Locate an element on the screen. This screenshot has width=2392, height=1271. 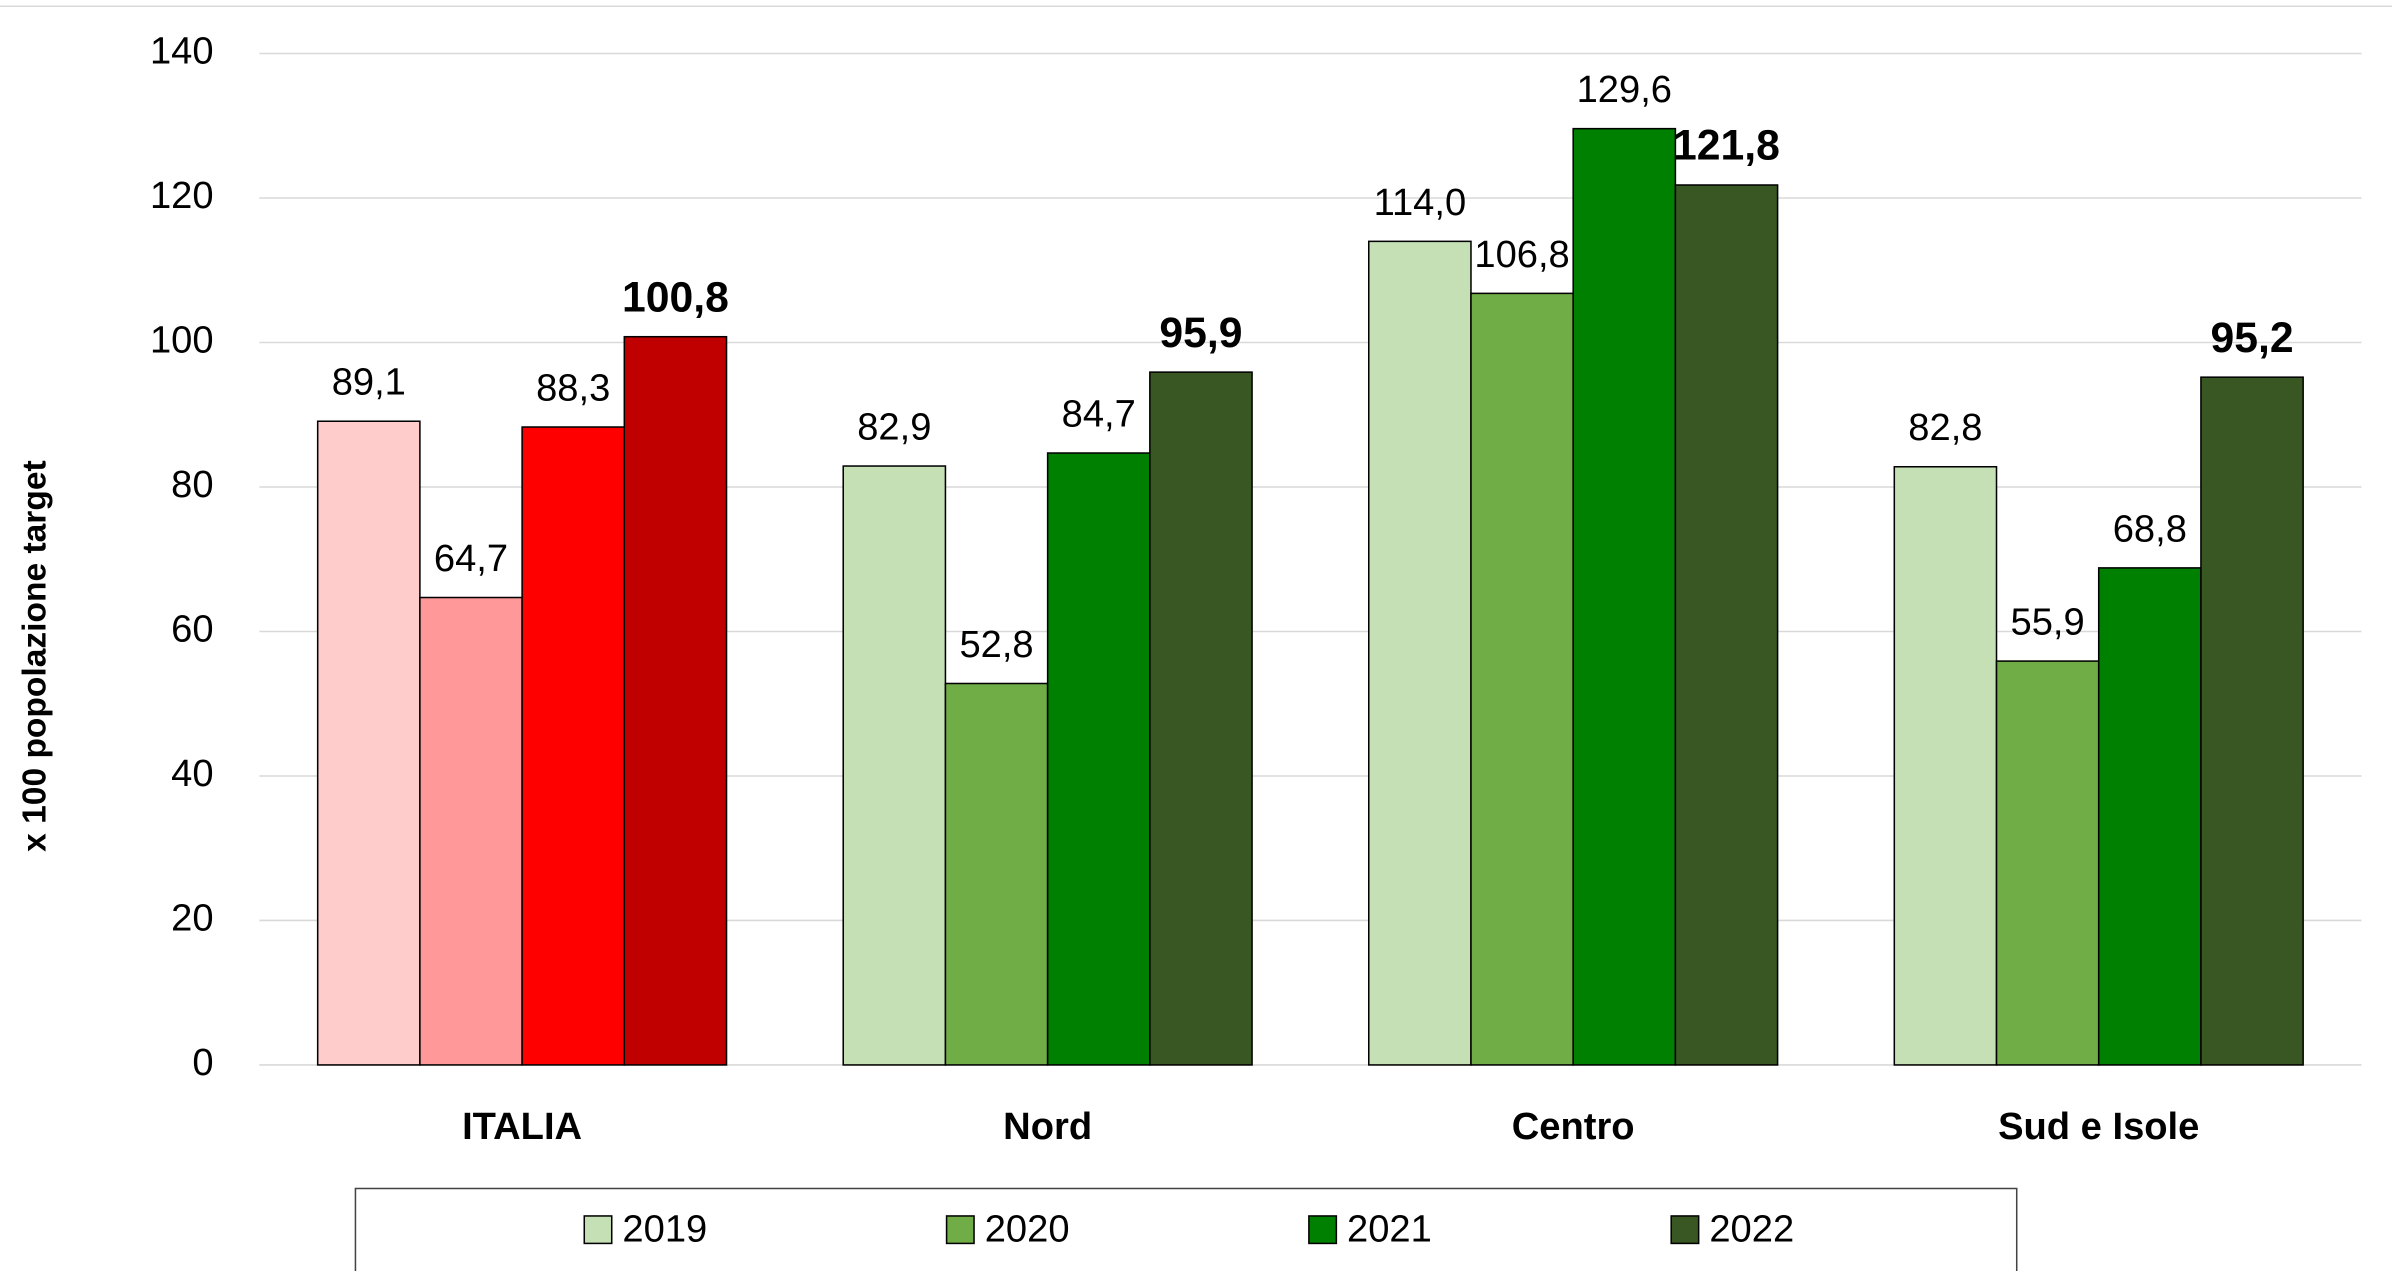
value-label: 100,8 is located at coordinates (675, 297).